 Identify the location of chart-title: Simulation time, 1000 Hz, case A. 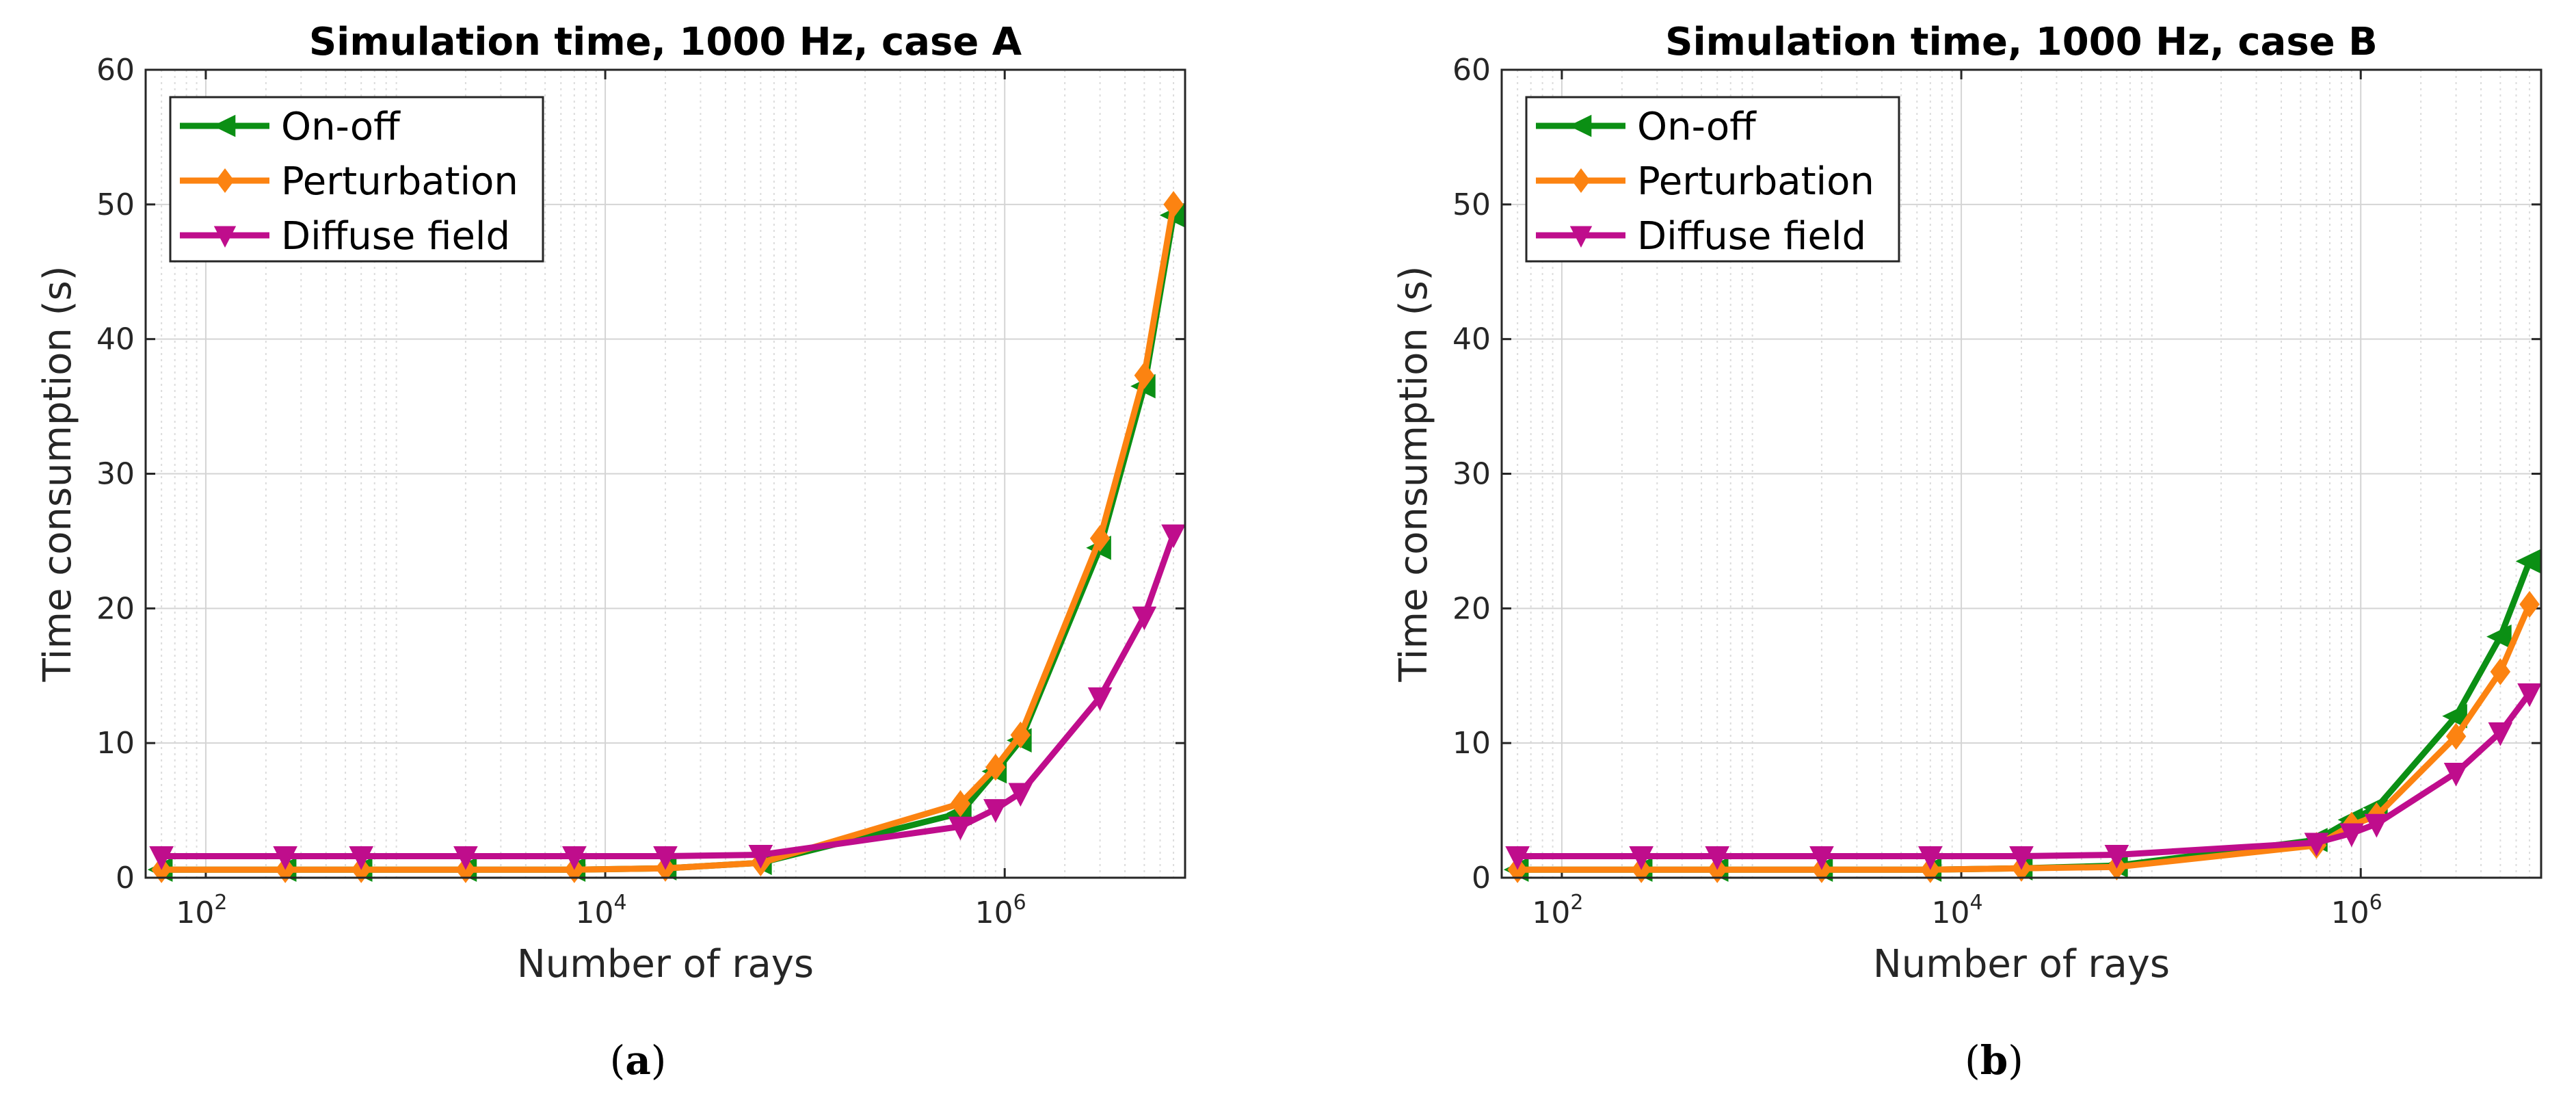
(665, 42).